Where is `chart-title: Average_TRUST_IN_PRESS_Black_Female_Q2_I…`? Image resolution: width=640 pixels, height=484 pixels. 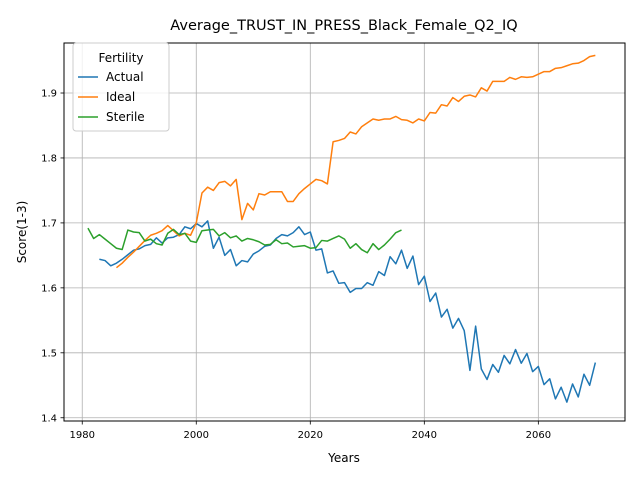
chart-title: Average_TRUST_IN_PRESS_Black_Female_Q2_I… is located at coordinates (343, 26).